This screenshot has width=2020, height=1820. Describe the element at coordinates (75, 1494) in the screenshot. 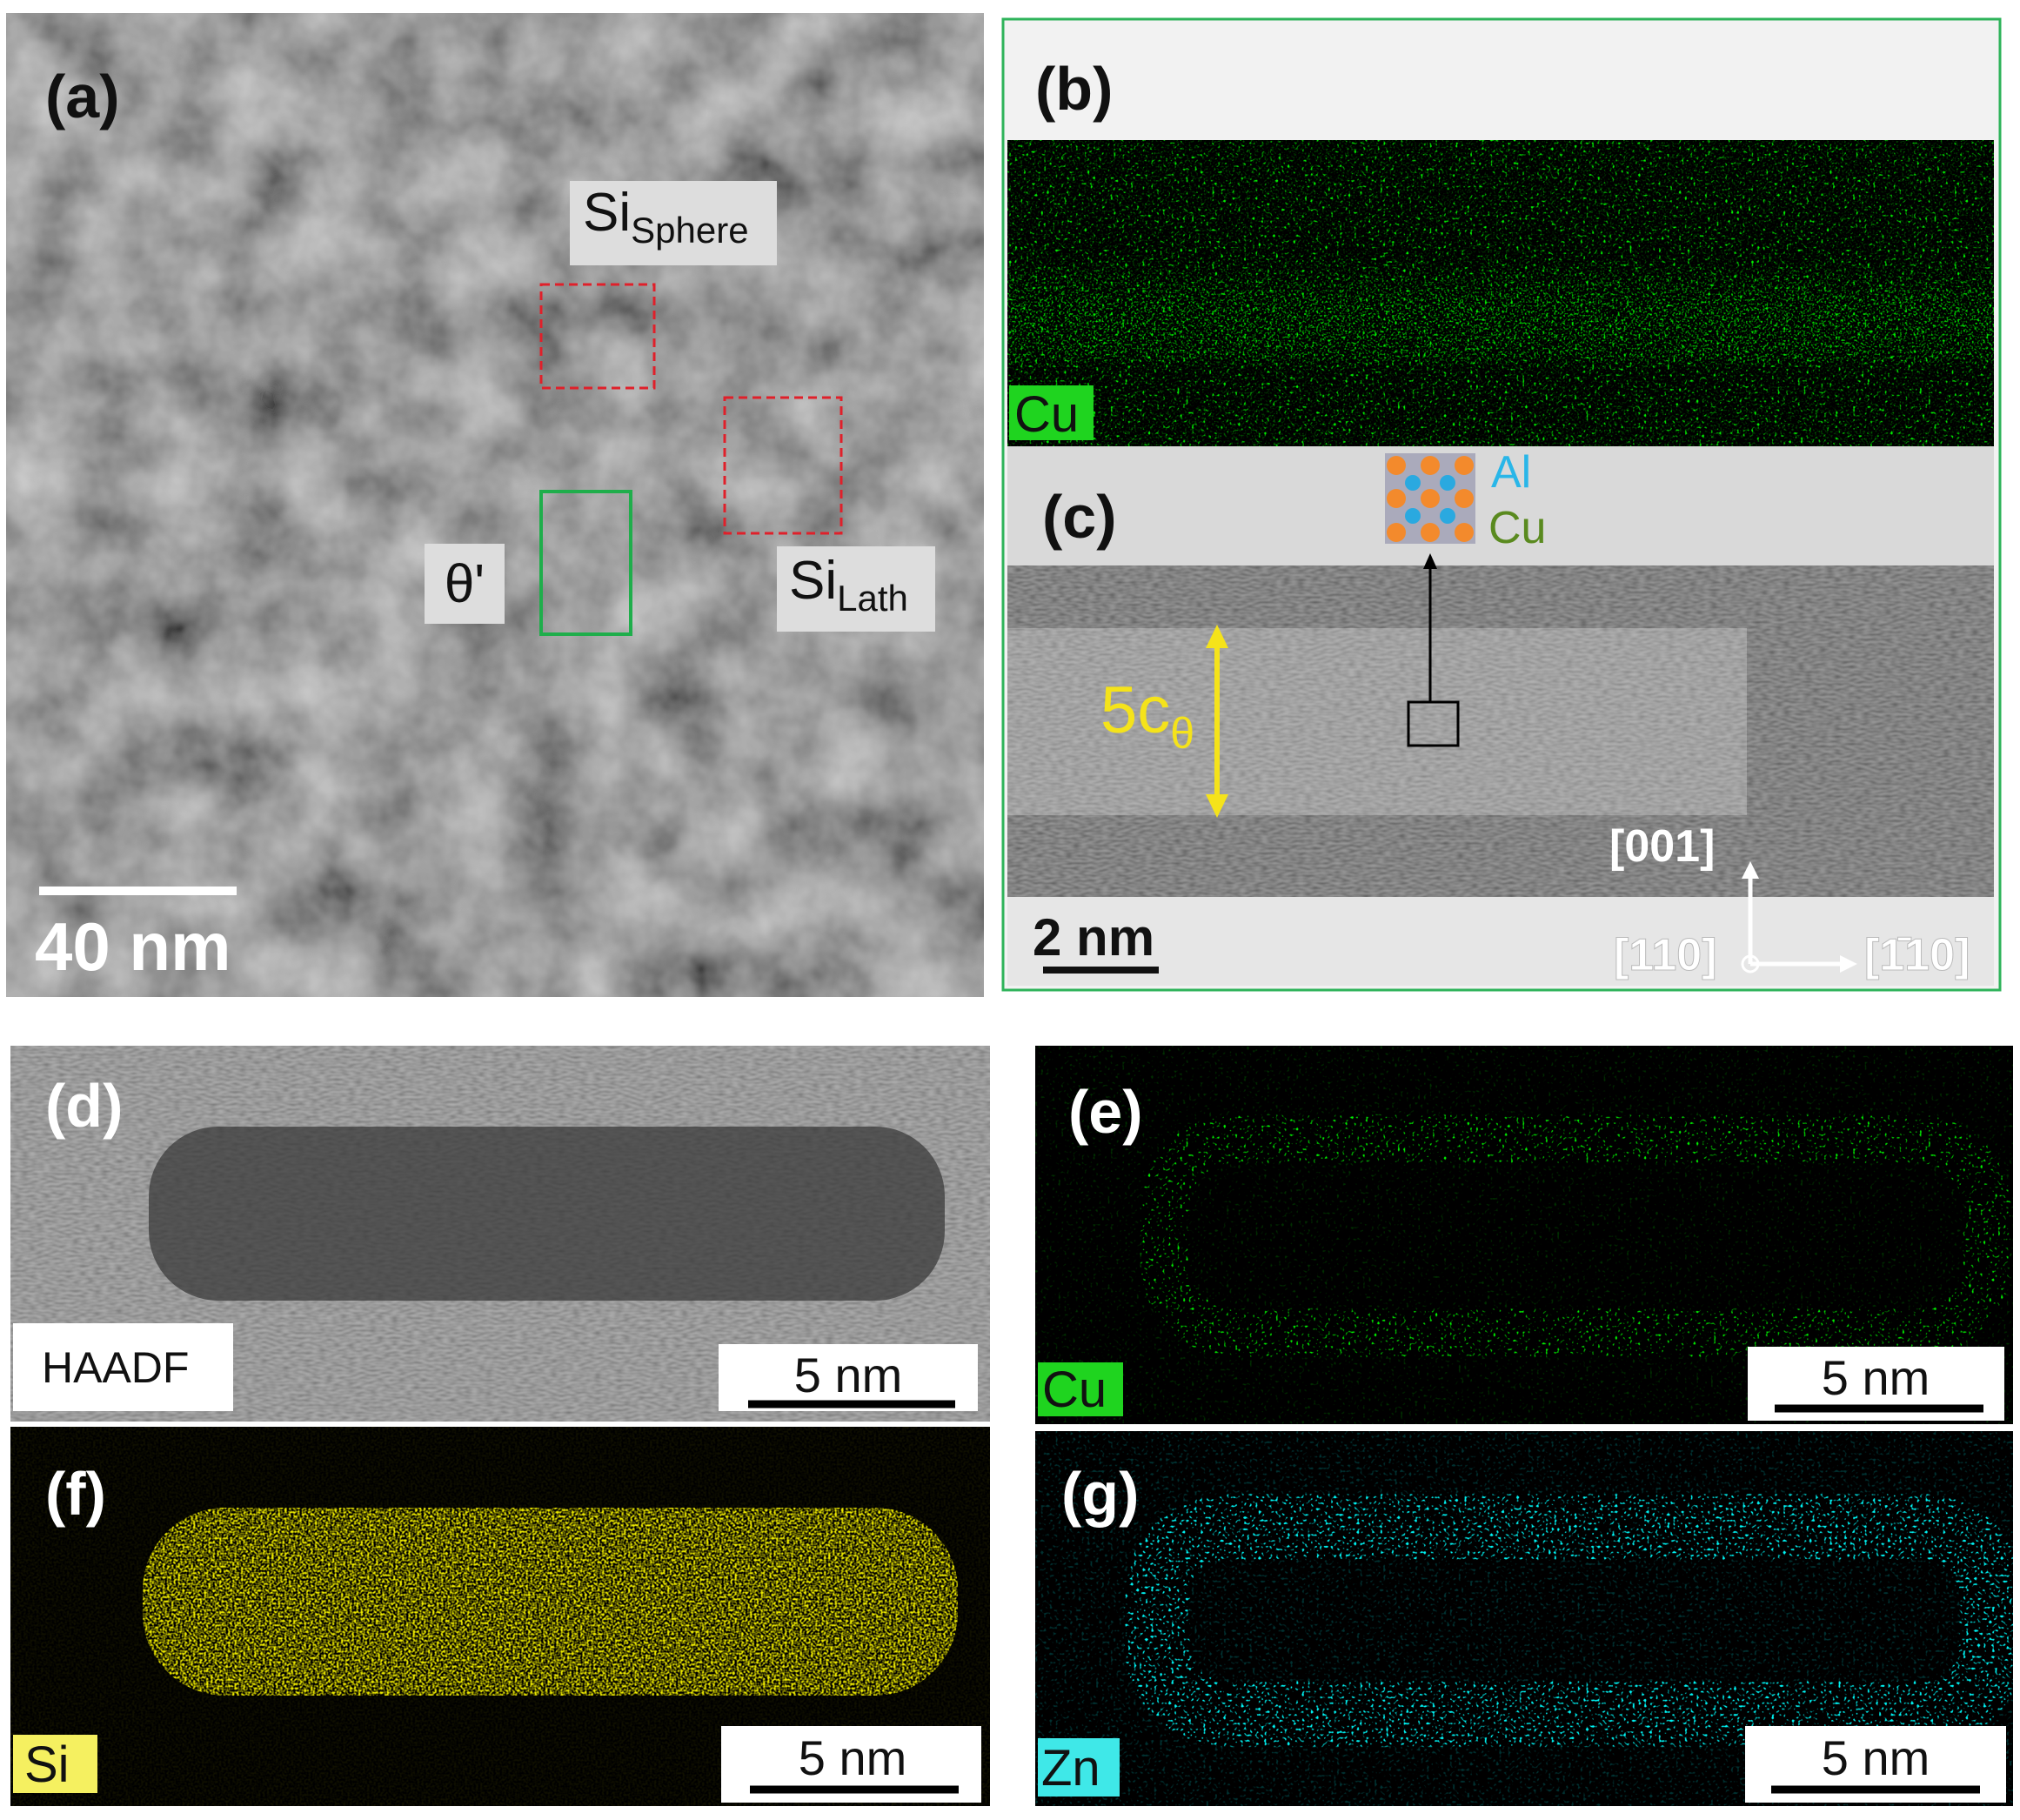

I see `panel-label: (f)` at that location.